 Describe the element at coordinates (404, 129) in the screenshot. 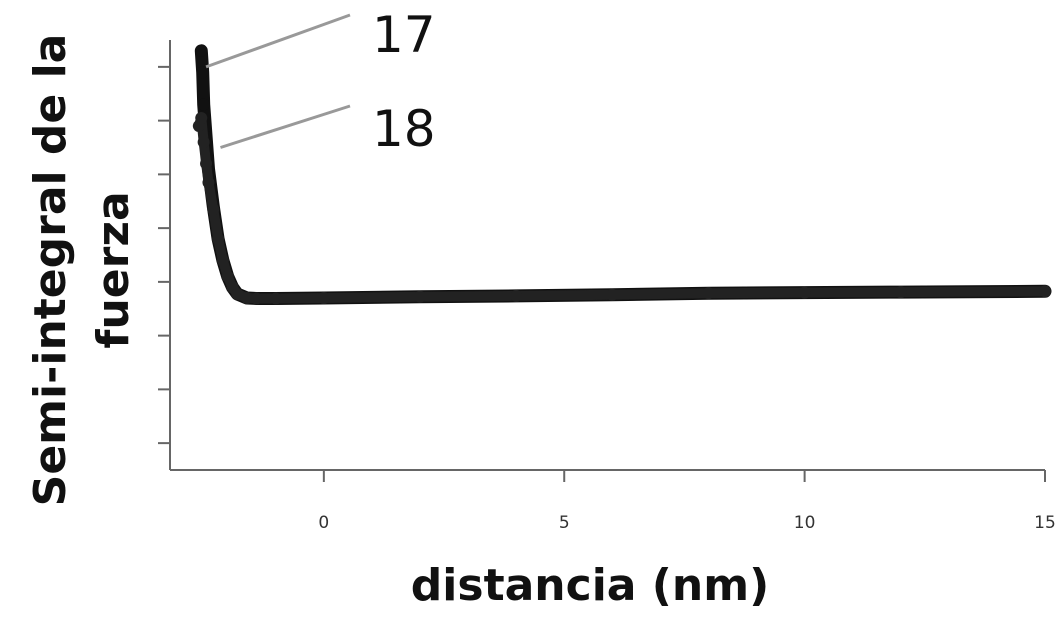

I see `annotation-label-18: 18` at that location.